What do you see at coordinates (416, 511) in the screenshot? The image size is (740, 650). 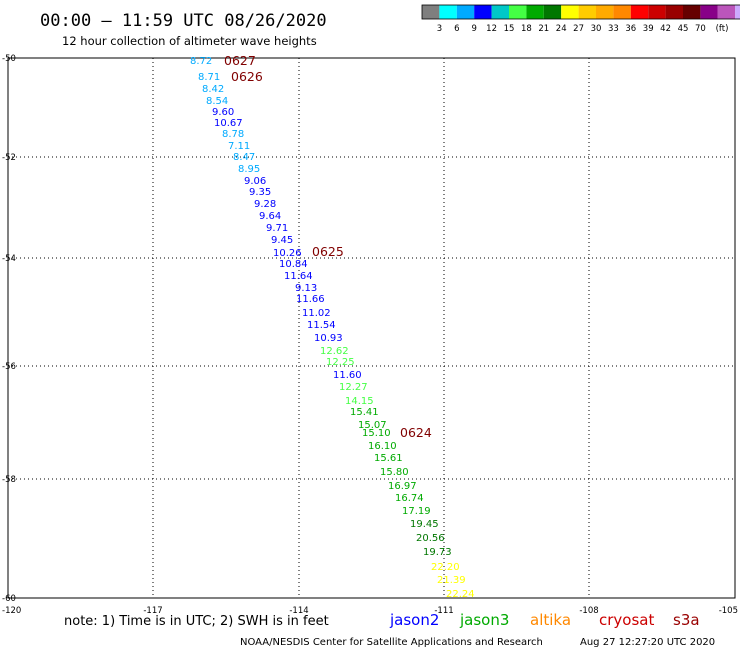 I see `swh-observation: 17.19` at bounding box center [416, 511].